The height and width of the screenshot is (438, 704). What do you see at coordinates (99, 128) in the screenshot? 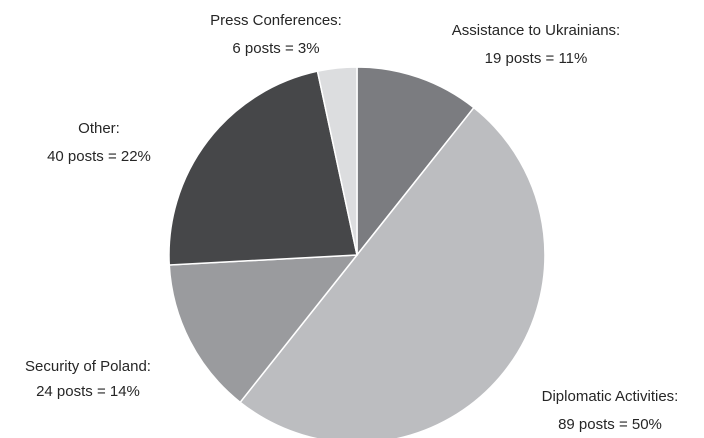
I see `label-other-category: Other:` at bounding box center [99, 128].